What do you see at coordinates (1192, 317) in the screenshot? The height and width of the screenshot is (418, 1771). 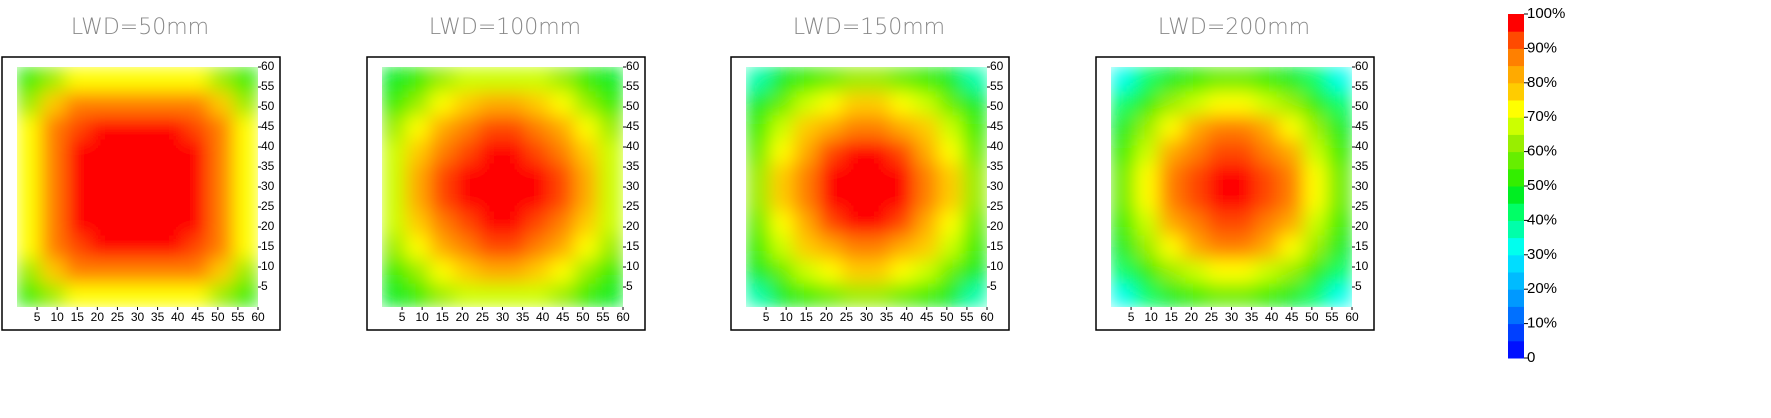 I see `x-tick-label: 20` at bounding box center [1192, 317].